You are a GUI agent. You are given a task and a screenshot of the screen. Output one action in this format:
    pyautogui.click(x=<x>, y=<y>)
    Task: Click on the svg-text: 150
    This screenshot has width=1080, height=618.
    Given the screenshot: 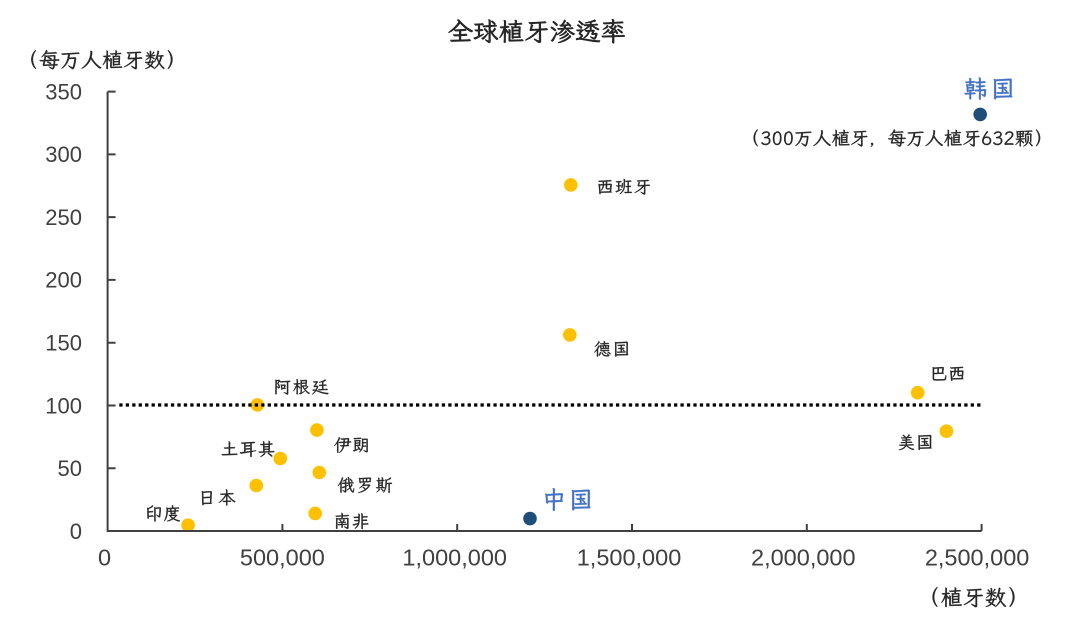 What is the action you would take?
    pyautogui.click(x=63, y=343)
    